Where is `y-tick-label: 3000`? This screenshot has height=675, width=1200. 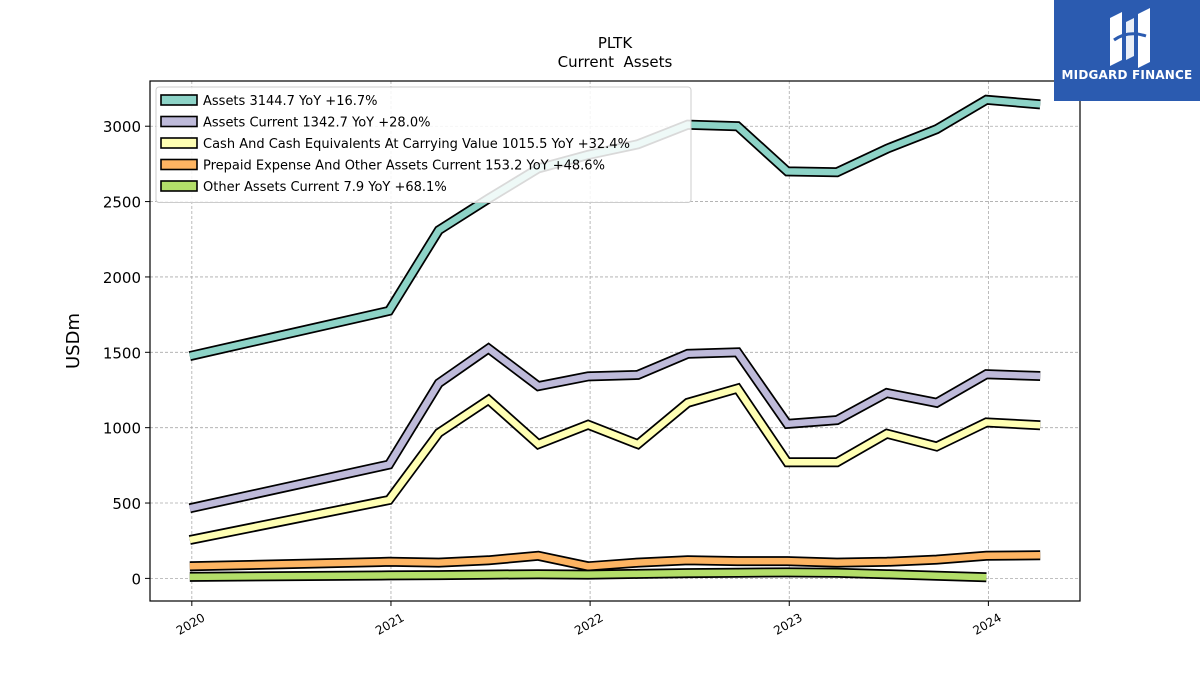
y-tick-label: 3000 is located at coordinates (122, 127).